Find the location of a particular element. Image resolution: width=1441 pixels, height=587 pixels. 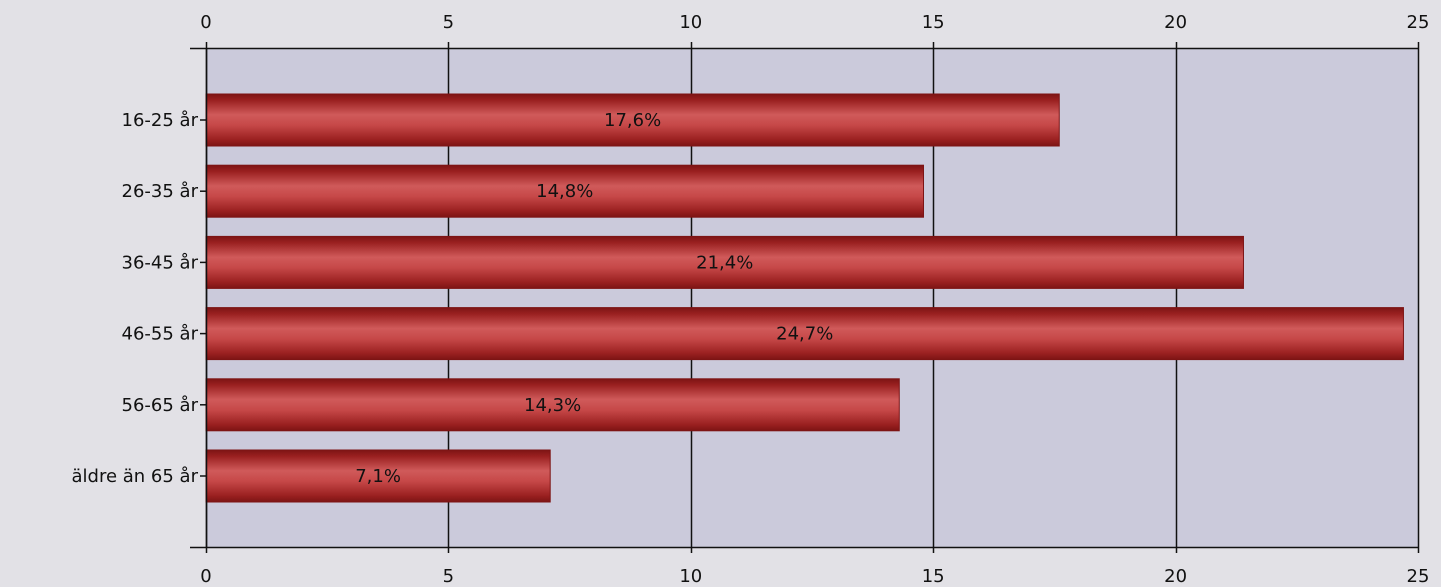

x-tick-label-top: 20 is located at coordinates (1175, 22).